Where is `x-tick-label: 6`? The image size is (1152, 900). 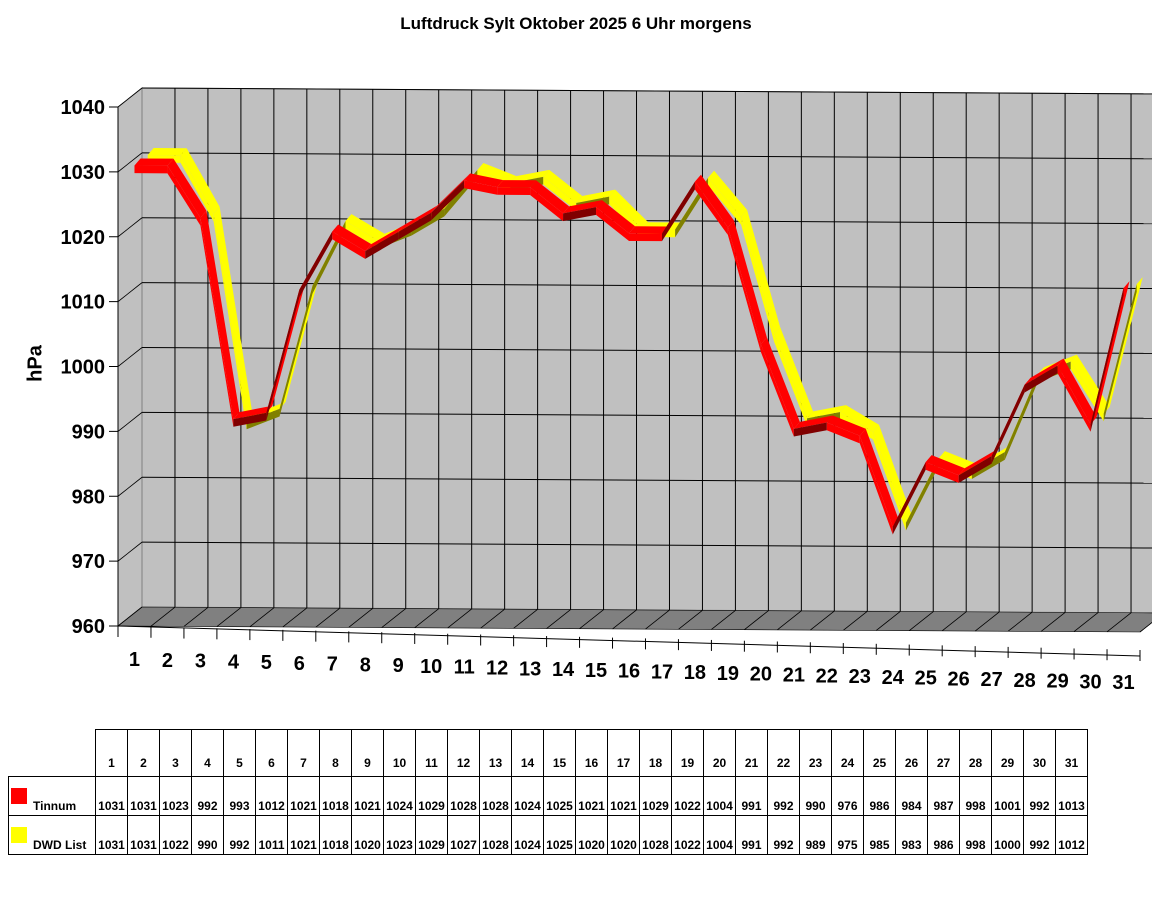 x-tick-label: 6 is located at coordinates (299, 664).